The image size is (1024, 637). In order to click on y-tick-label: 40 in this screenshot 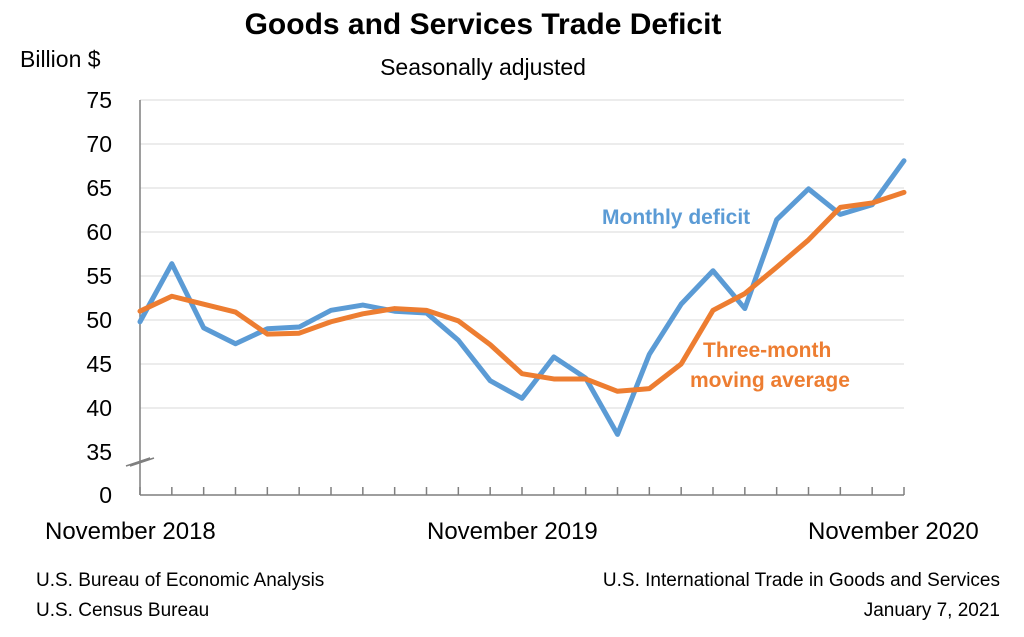, I will do `click(99, 408)`.